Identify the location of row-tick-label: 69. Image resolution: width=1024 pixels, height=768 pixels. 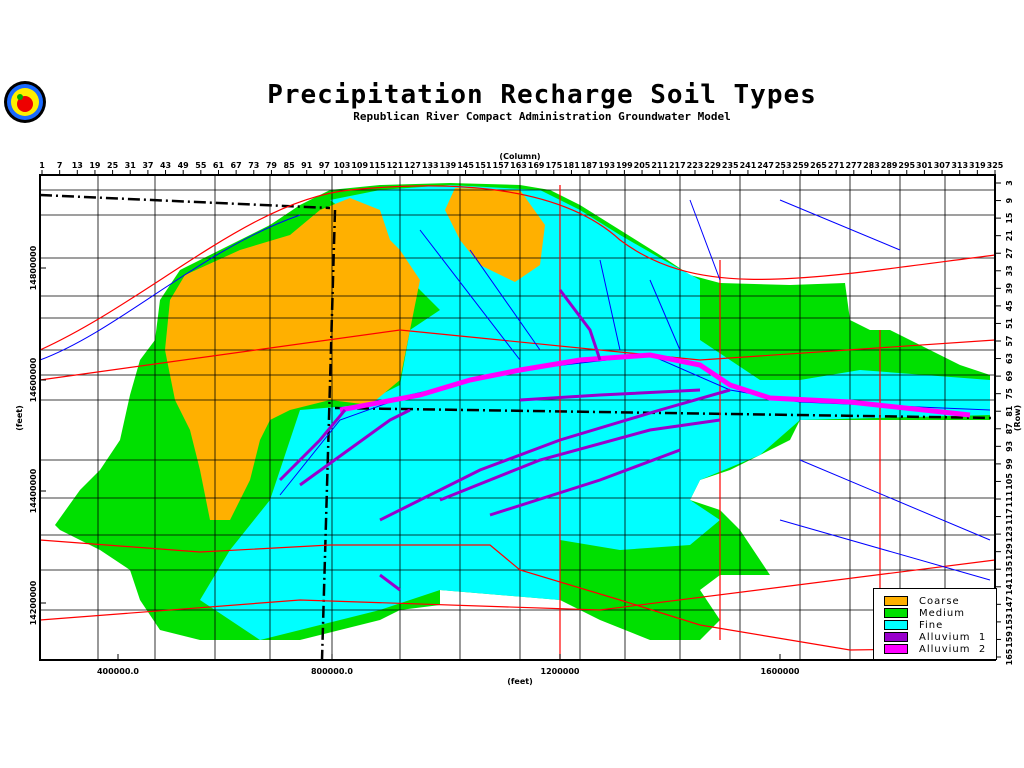
(1009, 376).